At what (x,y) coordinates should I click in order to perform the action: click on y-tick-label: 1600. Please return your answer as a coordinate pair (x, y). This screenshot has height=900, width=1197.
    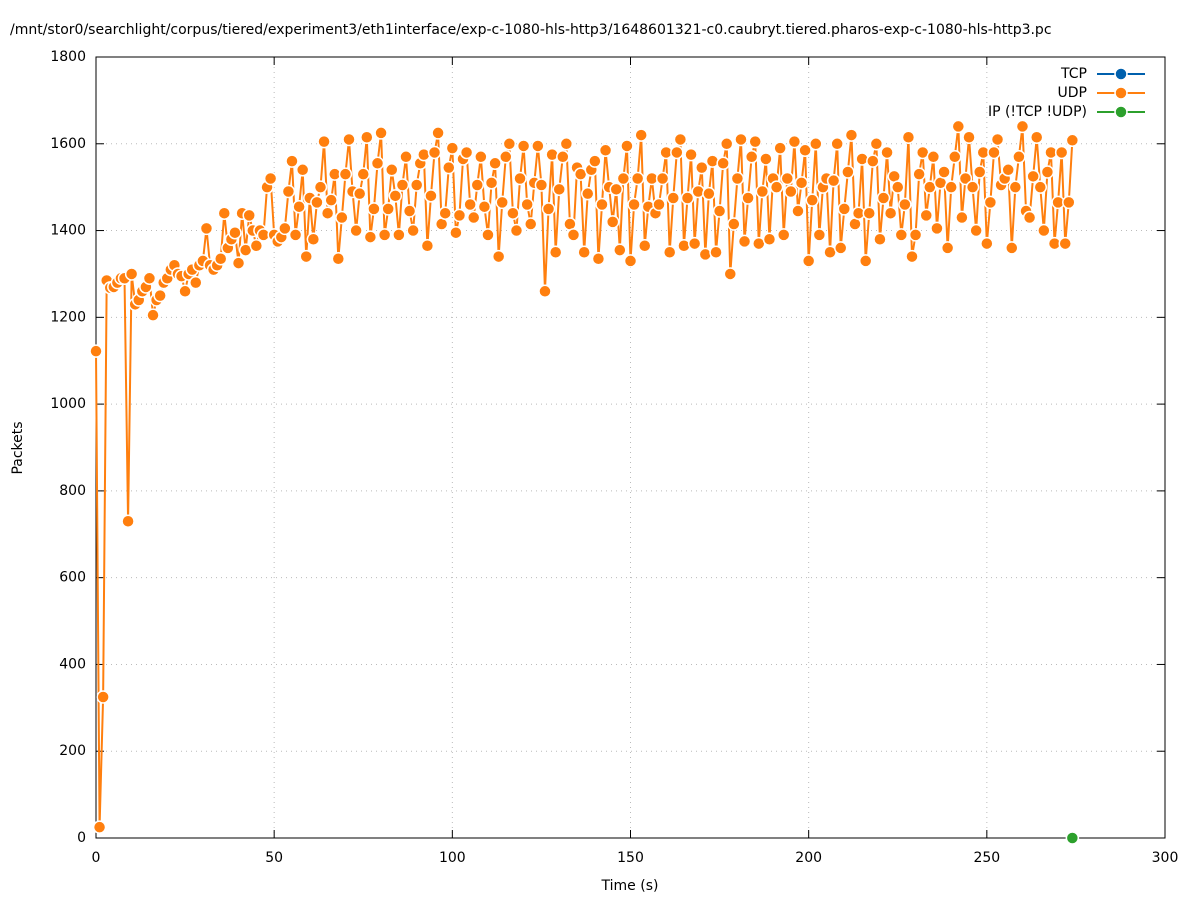
    Looking at the image, I should click on (68, 144).